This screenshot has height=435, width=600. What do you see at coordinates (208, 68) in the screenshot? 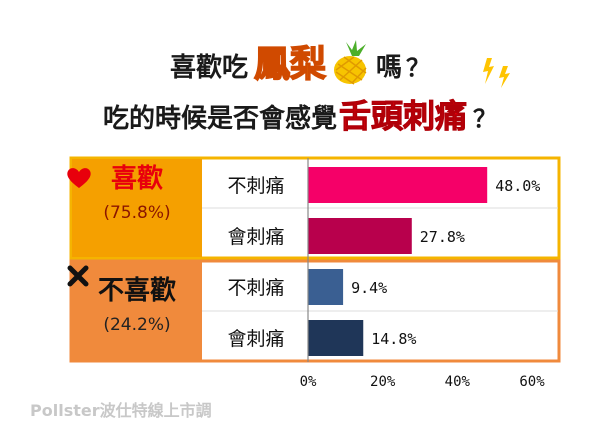
I see `title-line1-prefix: 喜歡吃` at bounding box center [208, 68].